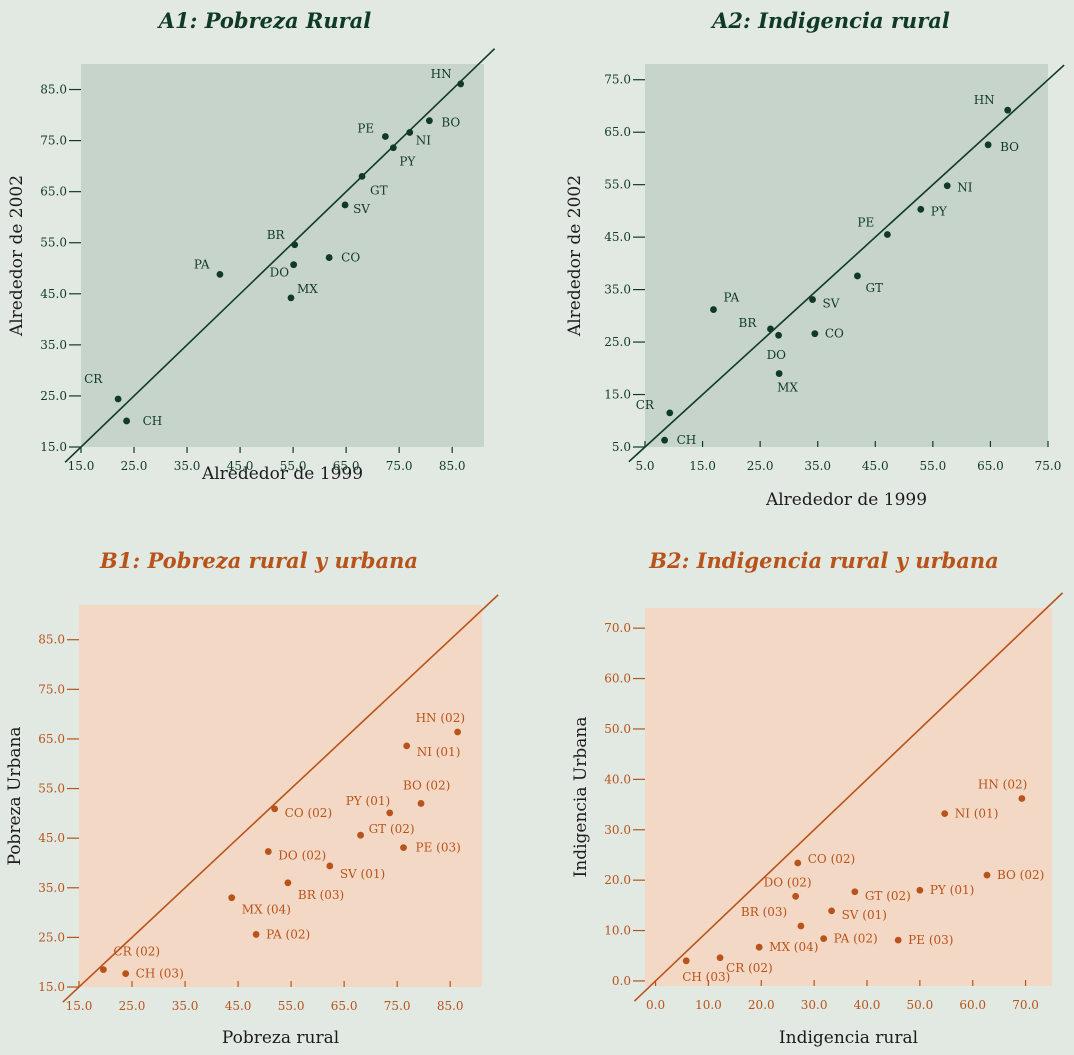  I want to click on a2-point-py, so click(921, 209).